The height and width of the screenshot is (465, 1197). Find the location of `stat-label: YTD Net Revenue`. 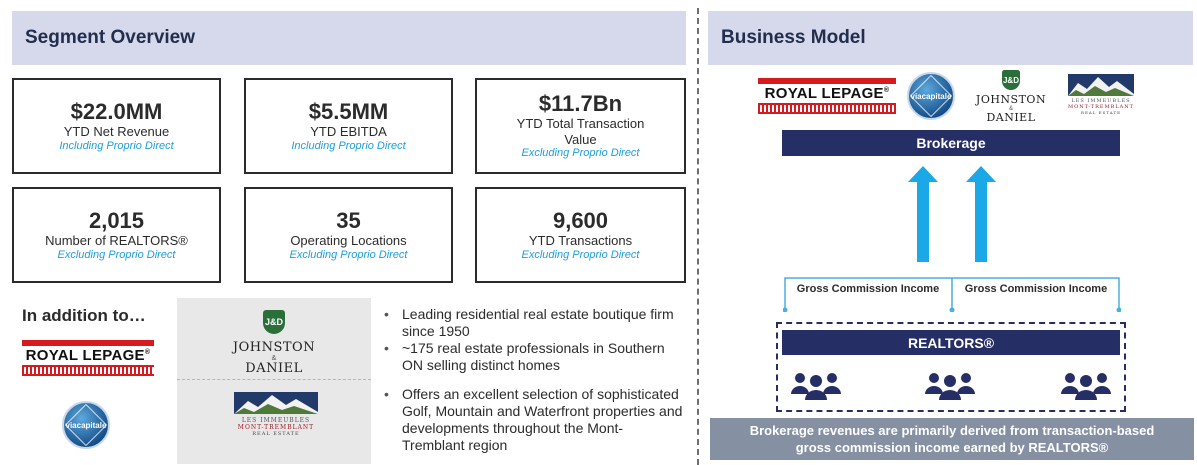

stat-label: YTD Net Revenue is located at coordinates (116, 131).